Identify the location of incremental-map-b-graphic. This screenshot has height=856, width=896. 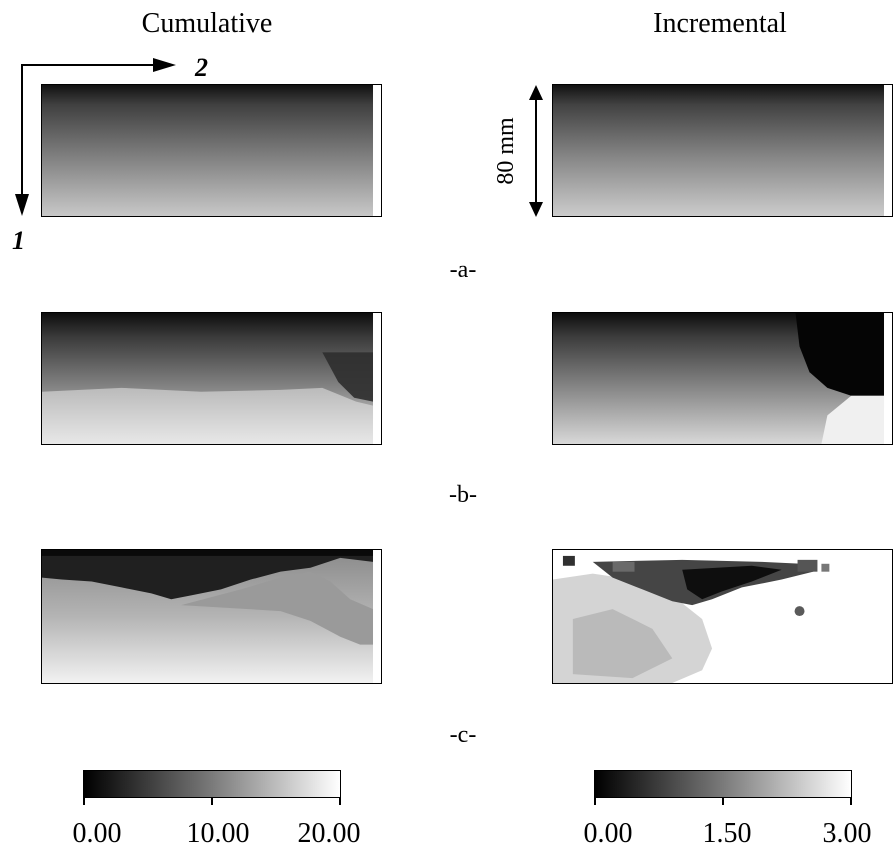
(722, 378).